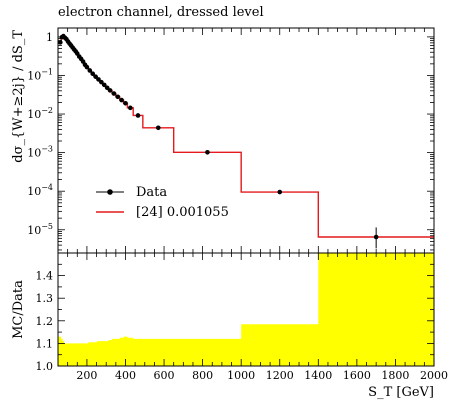 Image resolution: width=450 pixels, height=404 pixels. What do you see at coordinates (164, 375) in the screenshot?
I see `x-tick-label: 600` at bounding box center [164, 375].